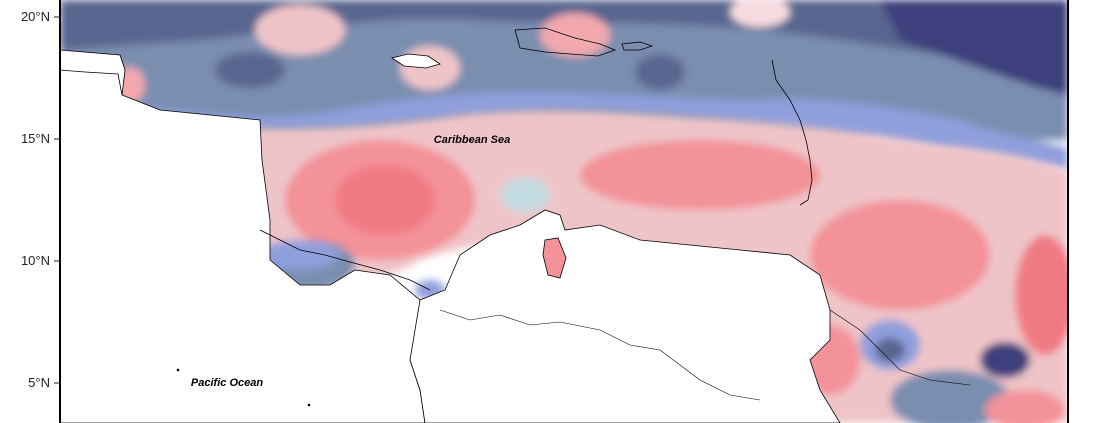  I want to click on lat-label-20n: 20°N, so click(35, 16).